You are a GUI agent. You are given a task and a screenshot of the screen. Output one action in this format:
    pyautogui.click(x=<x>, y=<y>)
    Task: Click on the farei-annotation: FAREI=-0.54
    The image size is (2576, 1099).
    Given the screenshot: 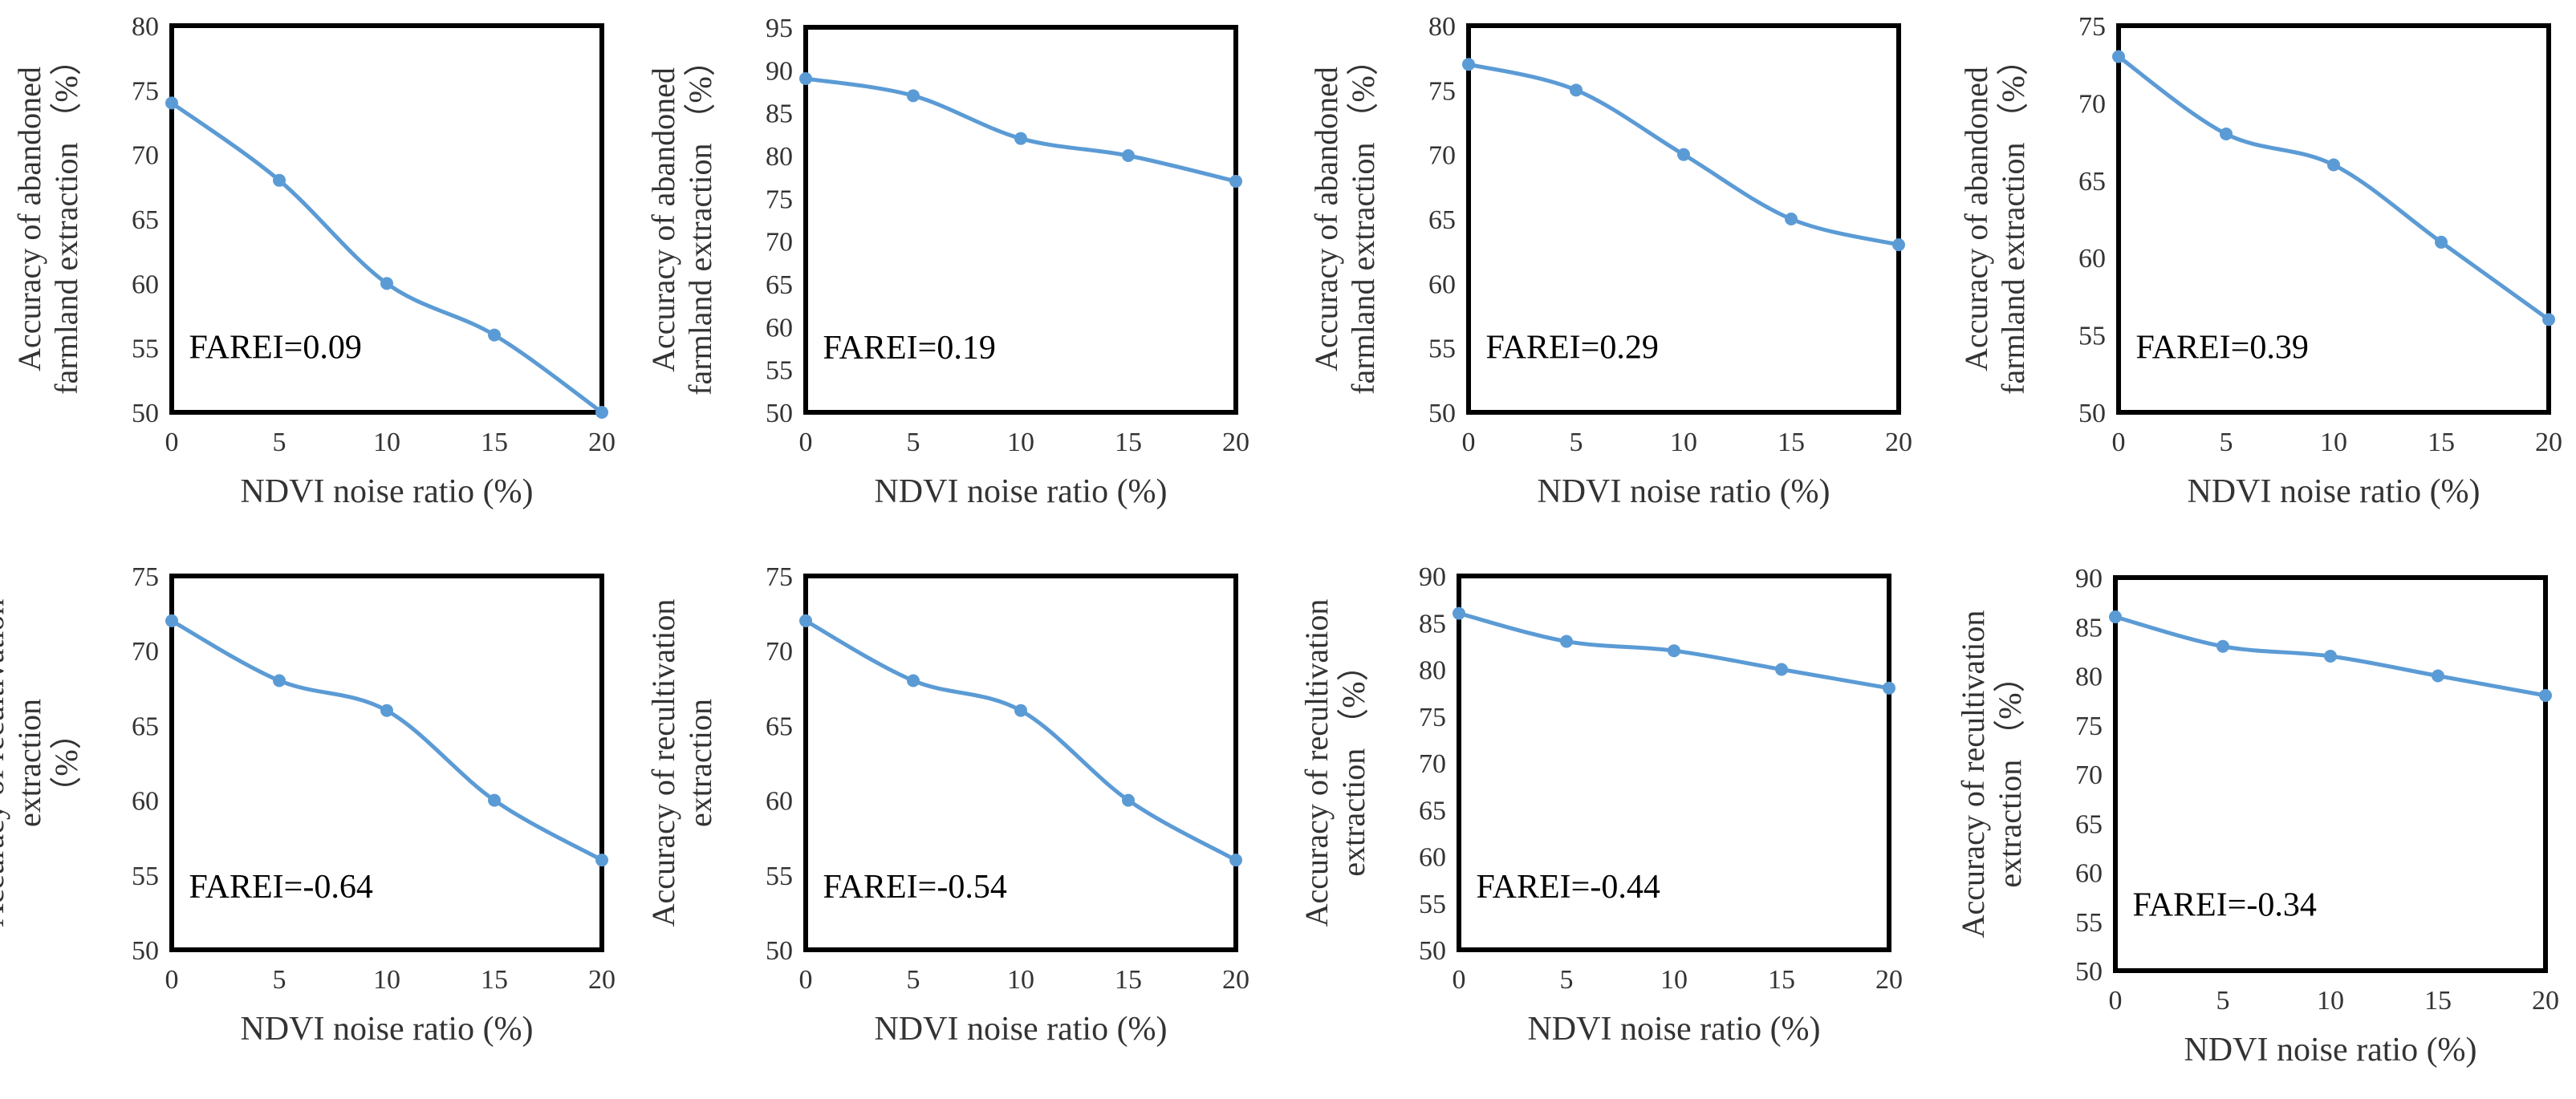 What is the action you would take?
    pyautogui.click(x=915, y=888)
    